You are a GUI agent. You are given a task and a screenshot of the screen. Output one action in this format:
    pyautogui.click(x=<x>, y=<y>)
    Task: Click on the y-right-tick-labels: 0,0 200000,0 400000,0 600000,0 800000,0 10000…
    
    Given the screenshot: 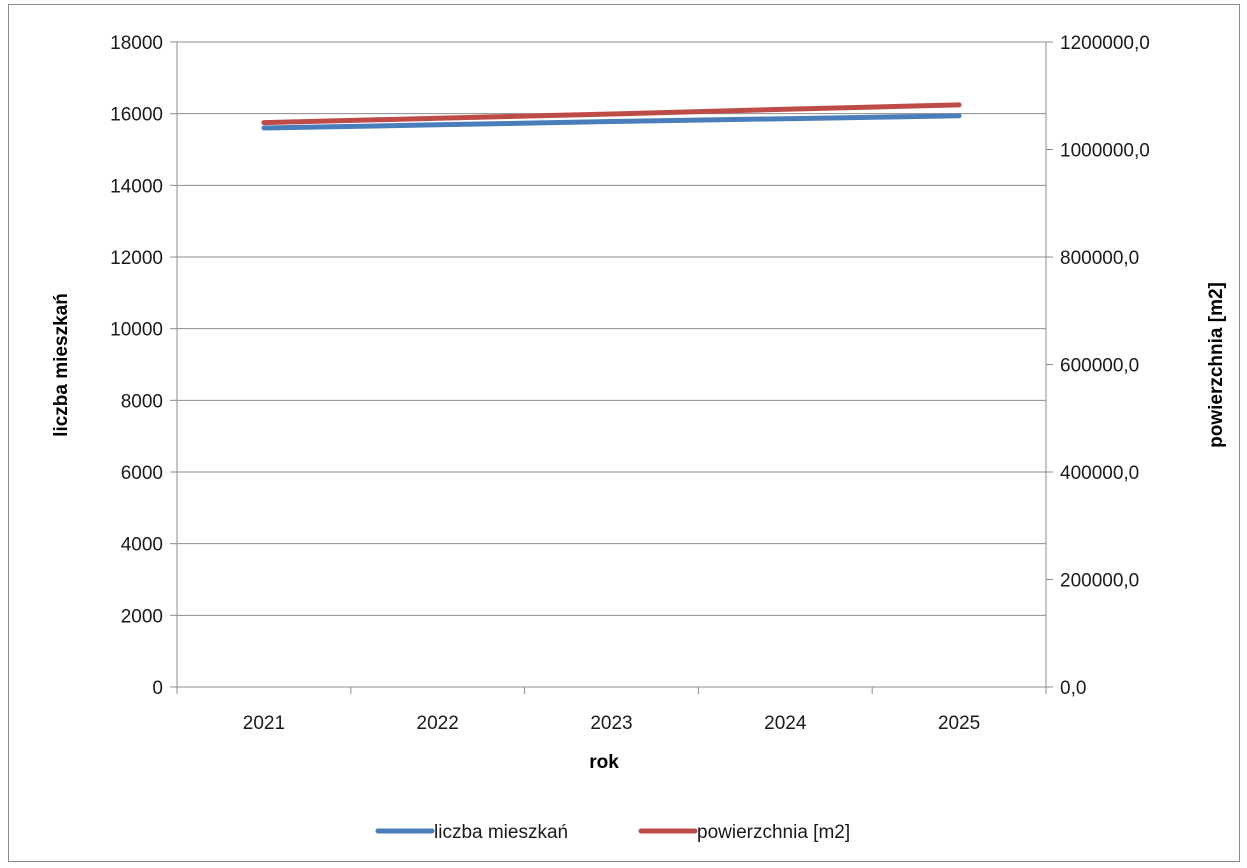 What is the action you would take?
    pyautogui.click(x=1098, y=366)
    